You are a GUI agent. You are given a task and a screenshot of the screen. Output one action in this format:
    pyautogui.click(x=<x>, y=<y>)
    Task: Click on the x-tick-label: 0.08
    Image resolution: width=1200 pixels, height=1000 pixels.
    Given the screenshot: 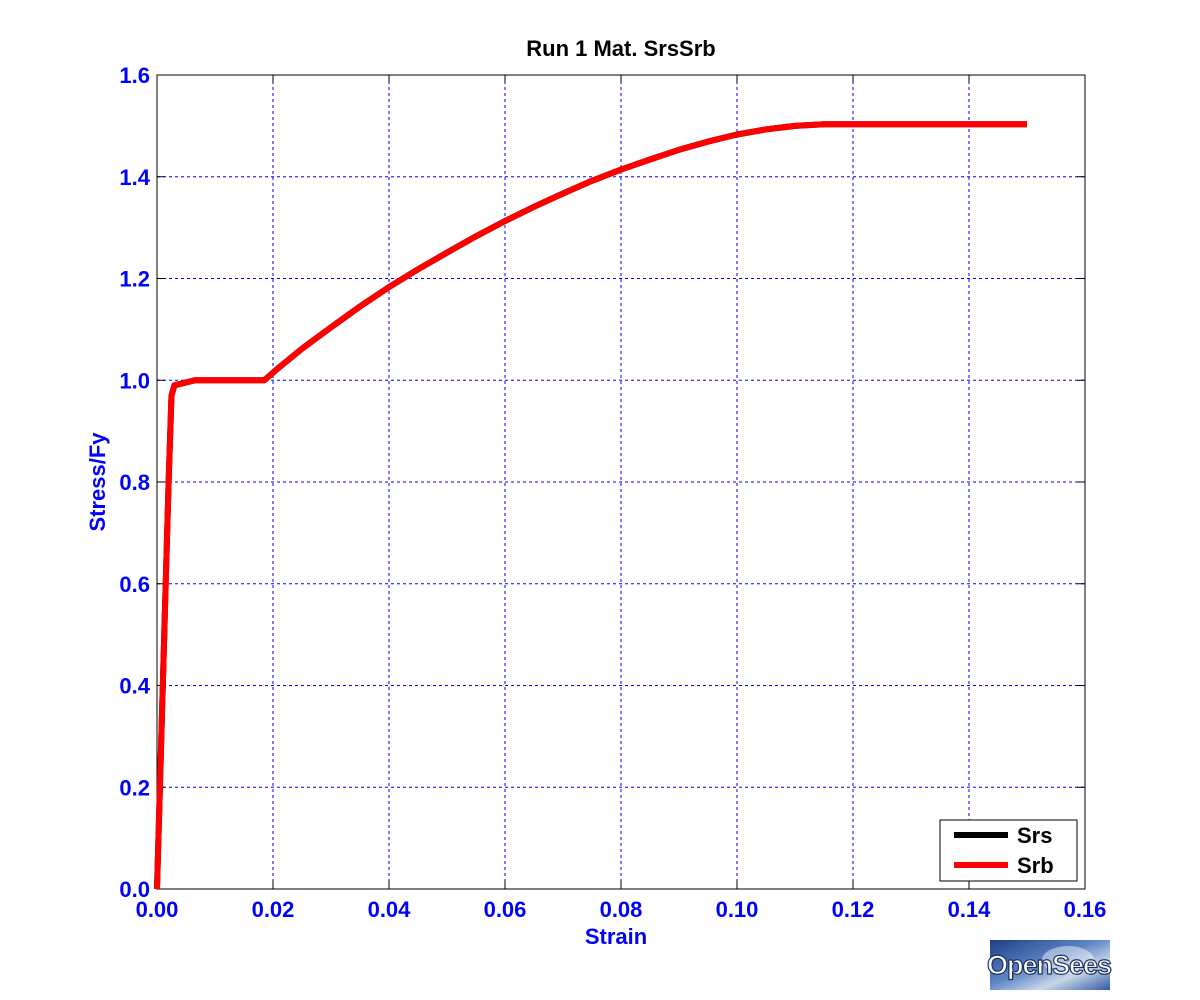 What is the action you would take?
    pyautogui.click(x=621, y=909)
    